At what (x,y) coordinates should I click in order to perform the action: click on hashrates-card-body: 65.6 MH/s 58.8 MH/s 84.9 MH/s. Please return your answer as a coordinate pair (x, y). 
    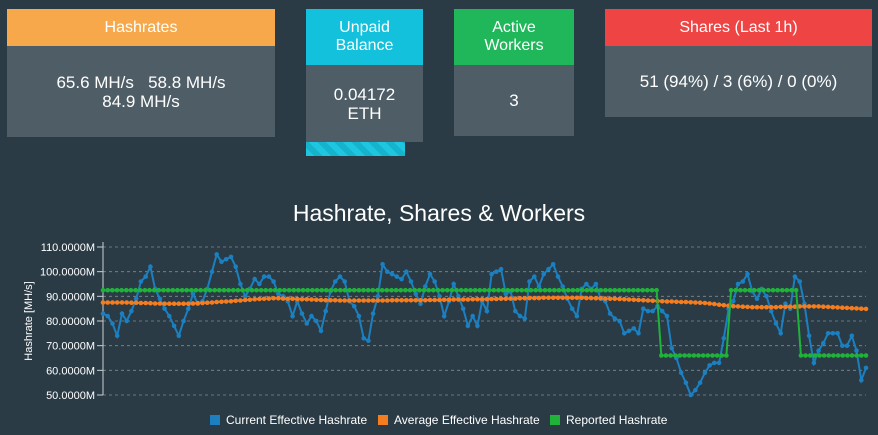
    Looking at the image, I should click on (141, 91).